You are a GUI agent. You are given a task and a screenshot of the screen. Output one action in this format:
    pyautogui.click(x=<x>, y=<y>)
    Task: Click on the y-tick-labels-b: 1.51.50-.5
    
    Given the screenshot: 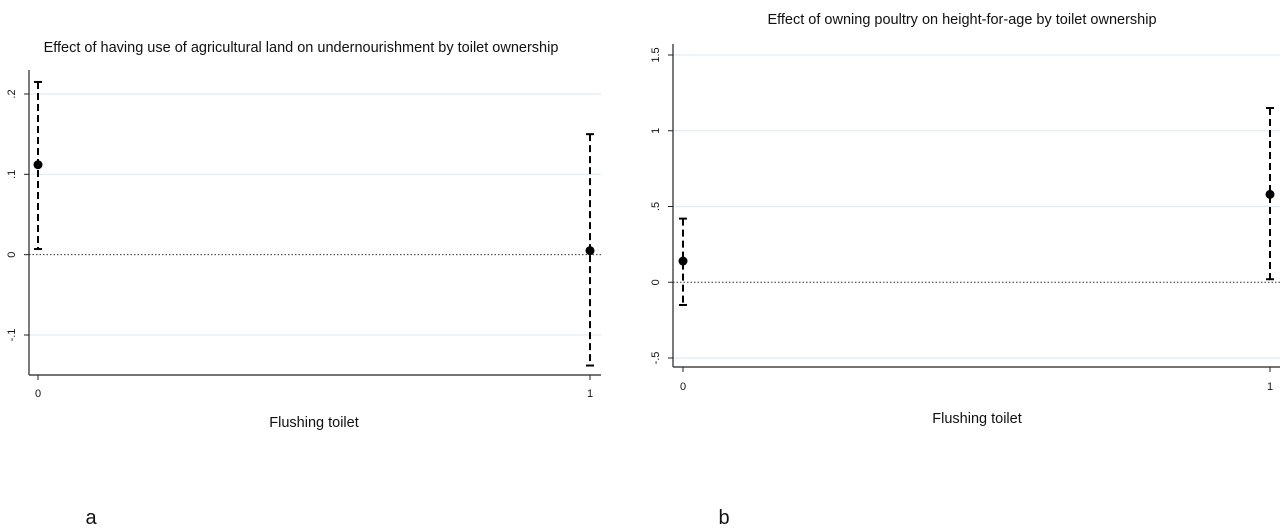 What is the action you would take?
    pyautogui.click(x=656, y=205)
    